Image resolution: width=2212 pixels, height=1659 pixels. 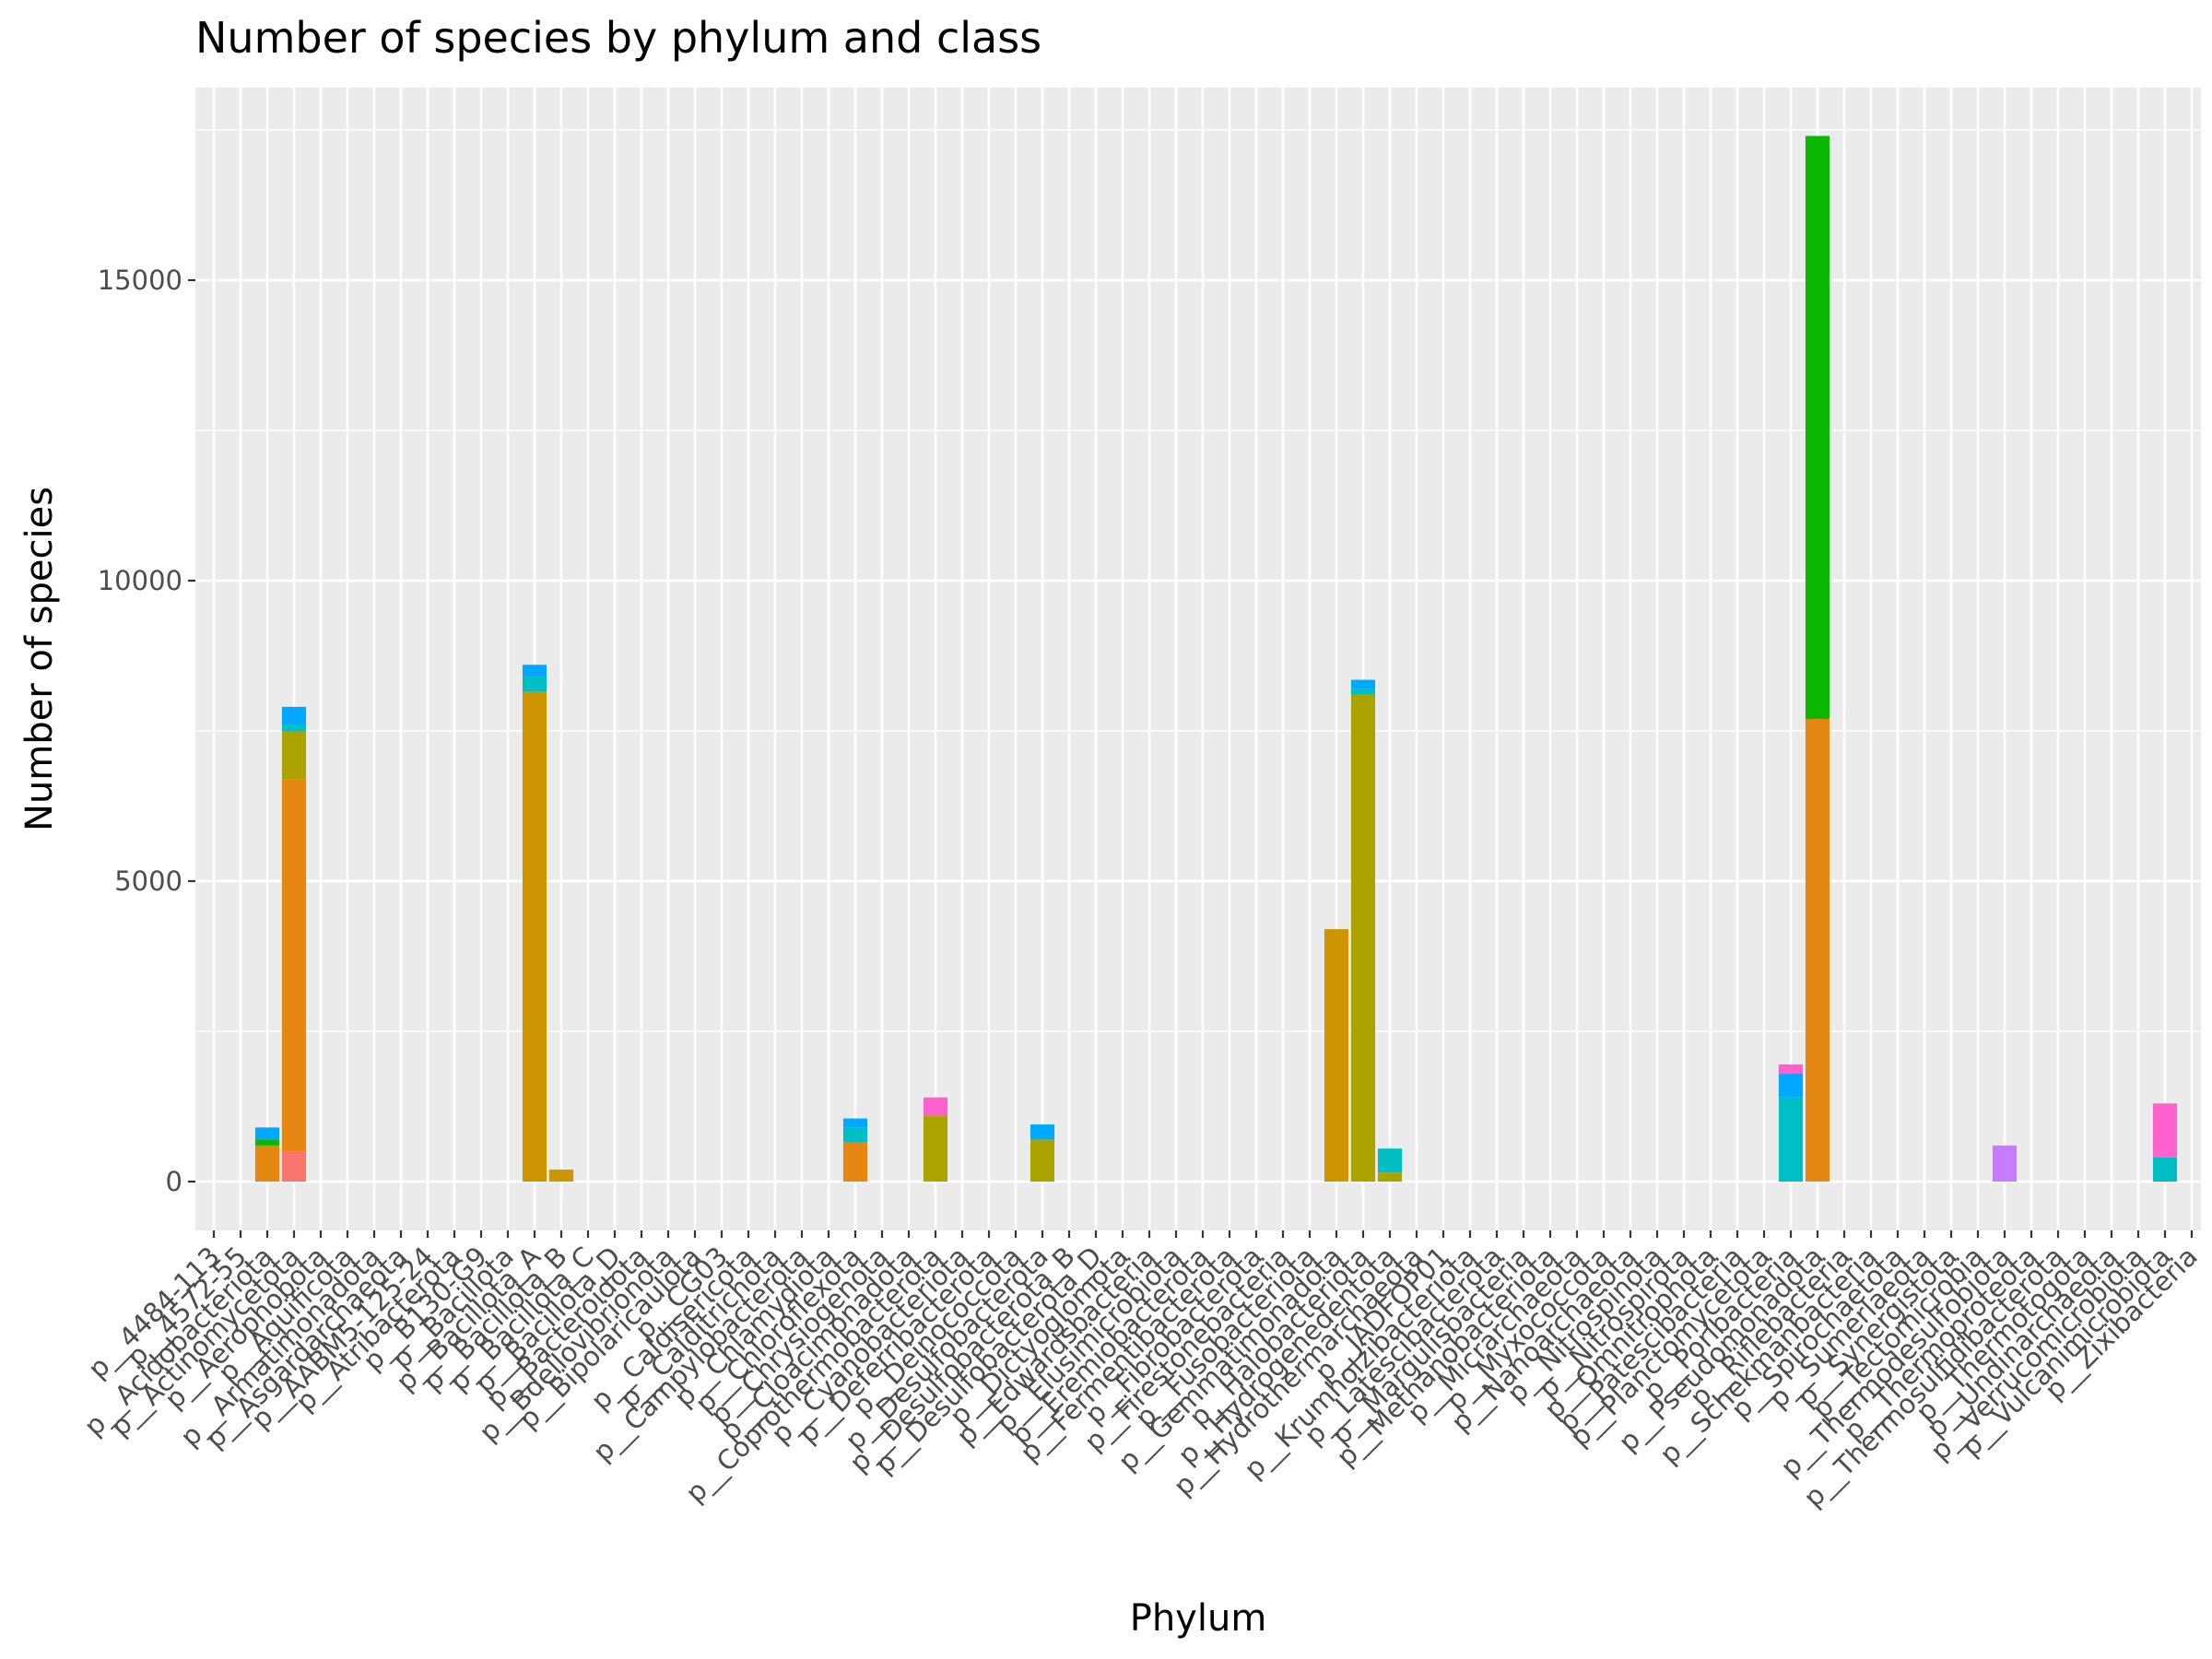 What do you see at coordinates (148, 881) in the screenshot?
I see `y-tick-label: 5000` at bounding box center [148, 881].